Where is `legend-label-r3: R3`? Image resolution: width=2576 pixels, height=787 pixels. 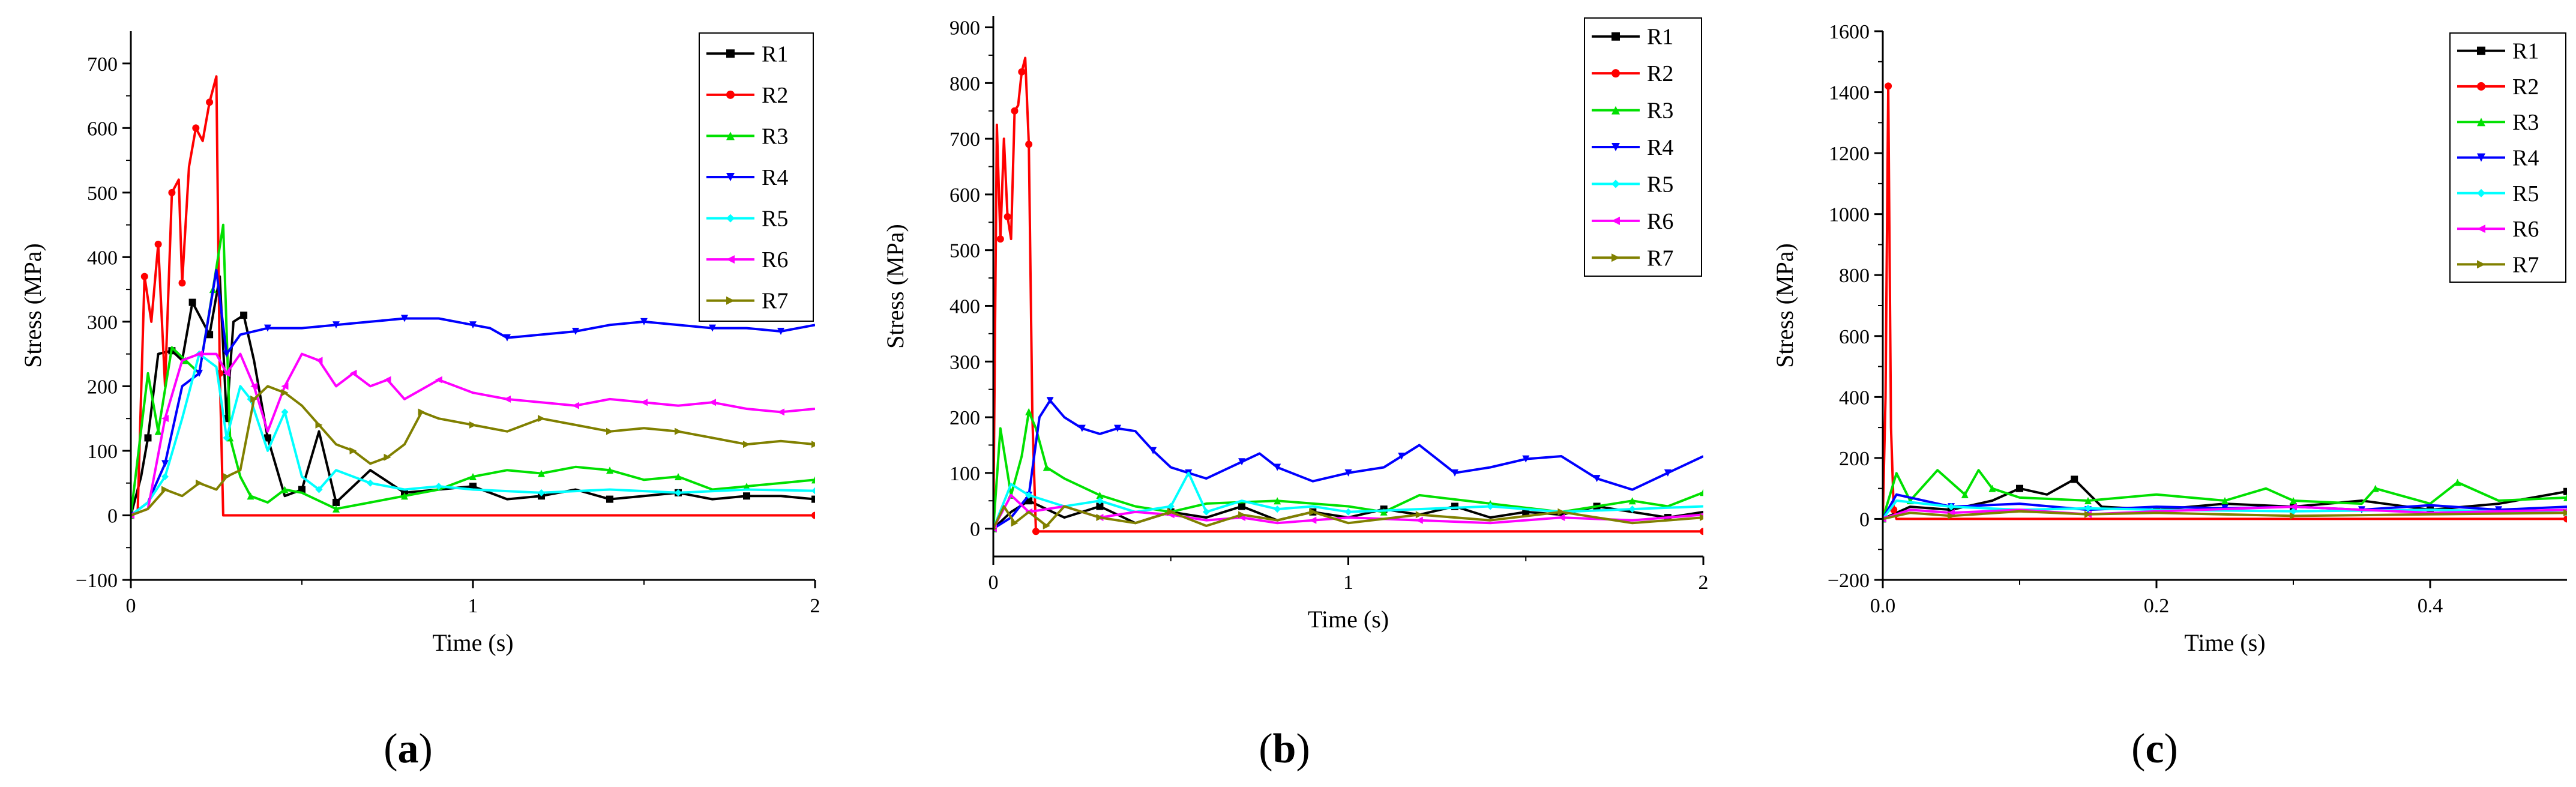 legend-label-r3: R3 is located at coordinates (2525, 122).